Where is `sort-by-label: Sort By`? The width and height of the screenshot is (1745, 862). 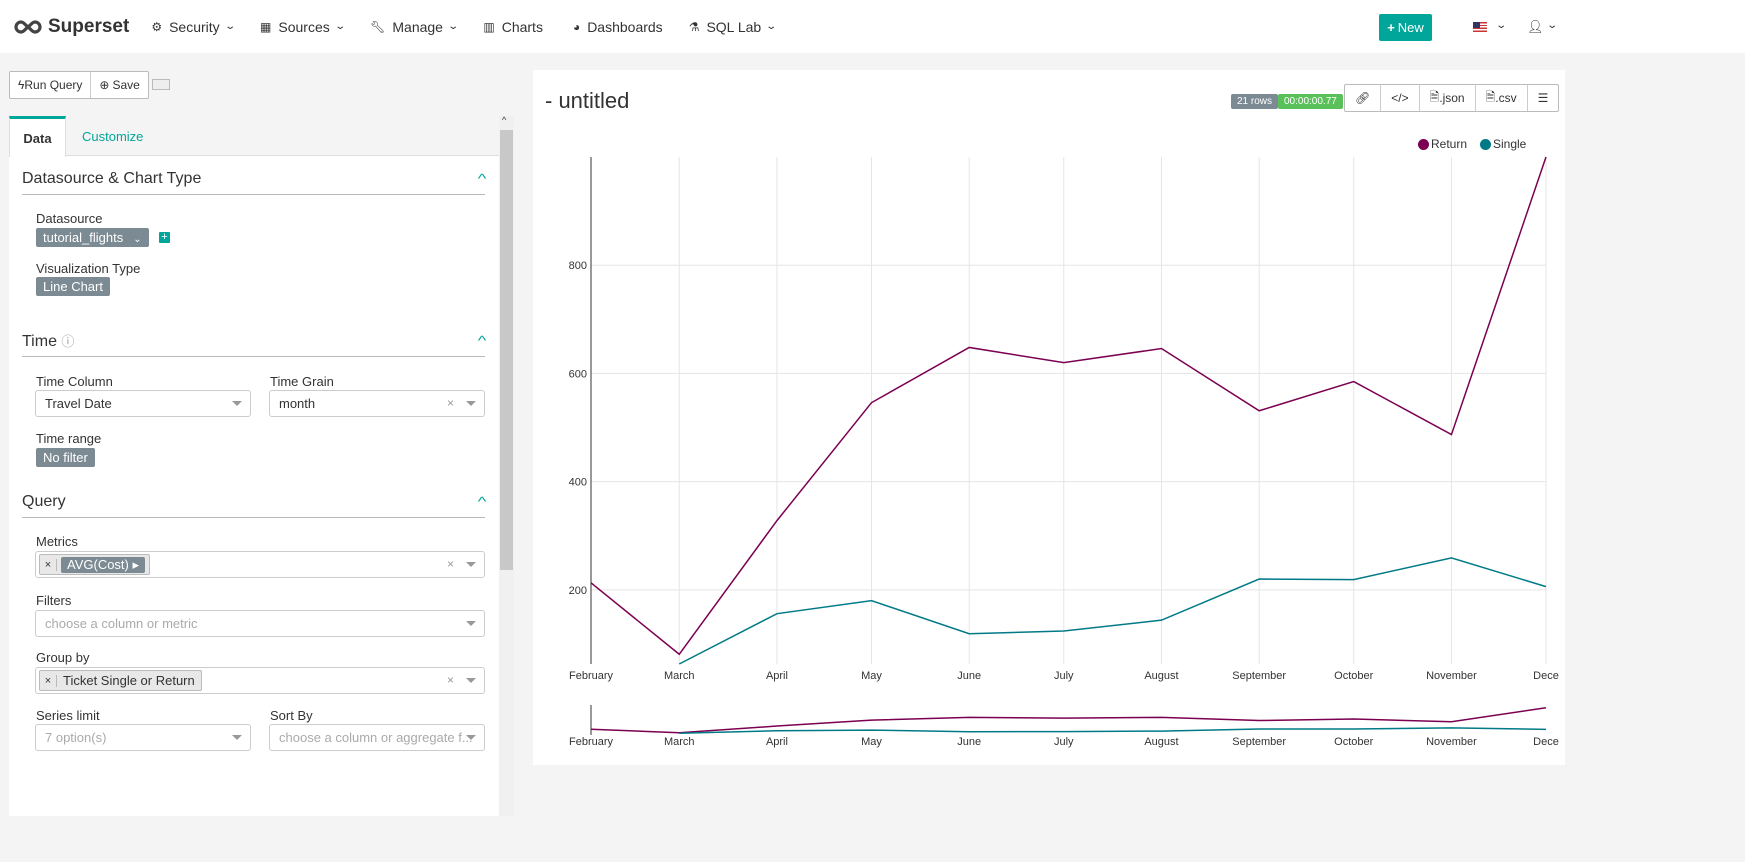
sort-by-label: Sort By is located at coordinates (291, 715).